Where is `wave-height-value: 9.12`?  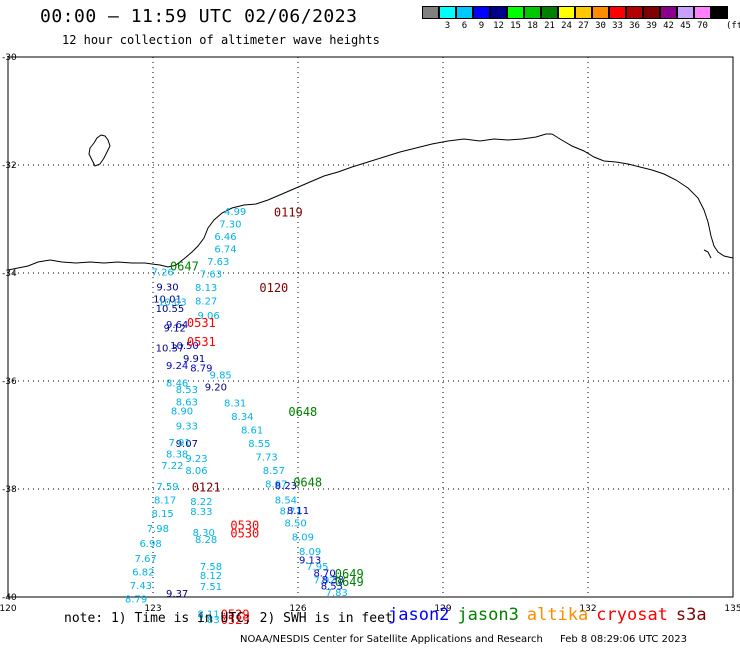
wave-height-value: 9.12 is located at coordinates (175, 328).